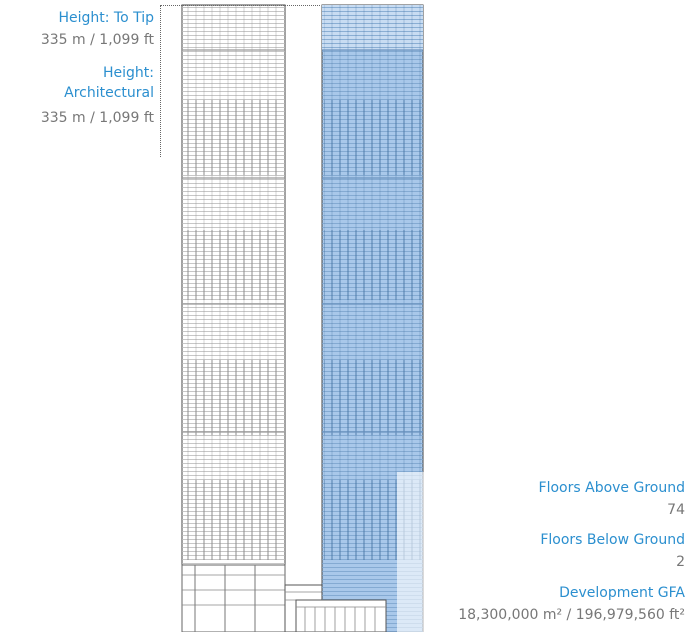  I want to click on height-dimension-line-horizontal, so click(240, 5).